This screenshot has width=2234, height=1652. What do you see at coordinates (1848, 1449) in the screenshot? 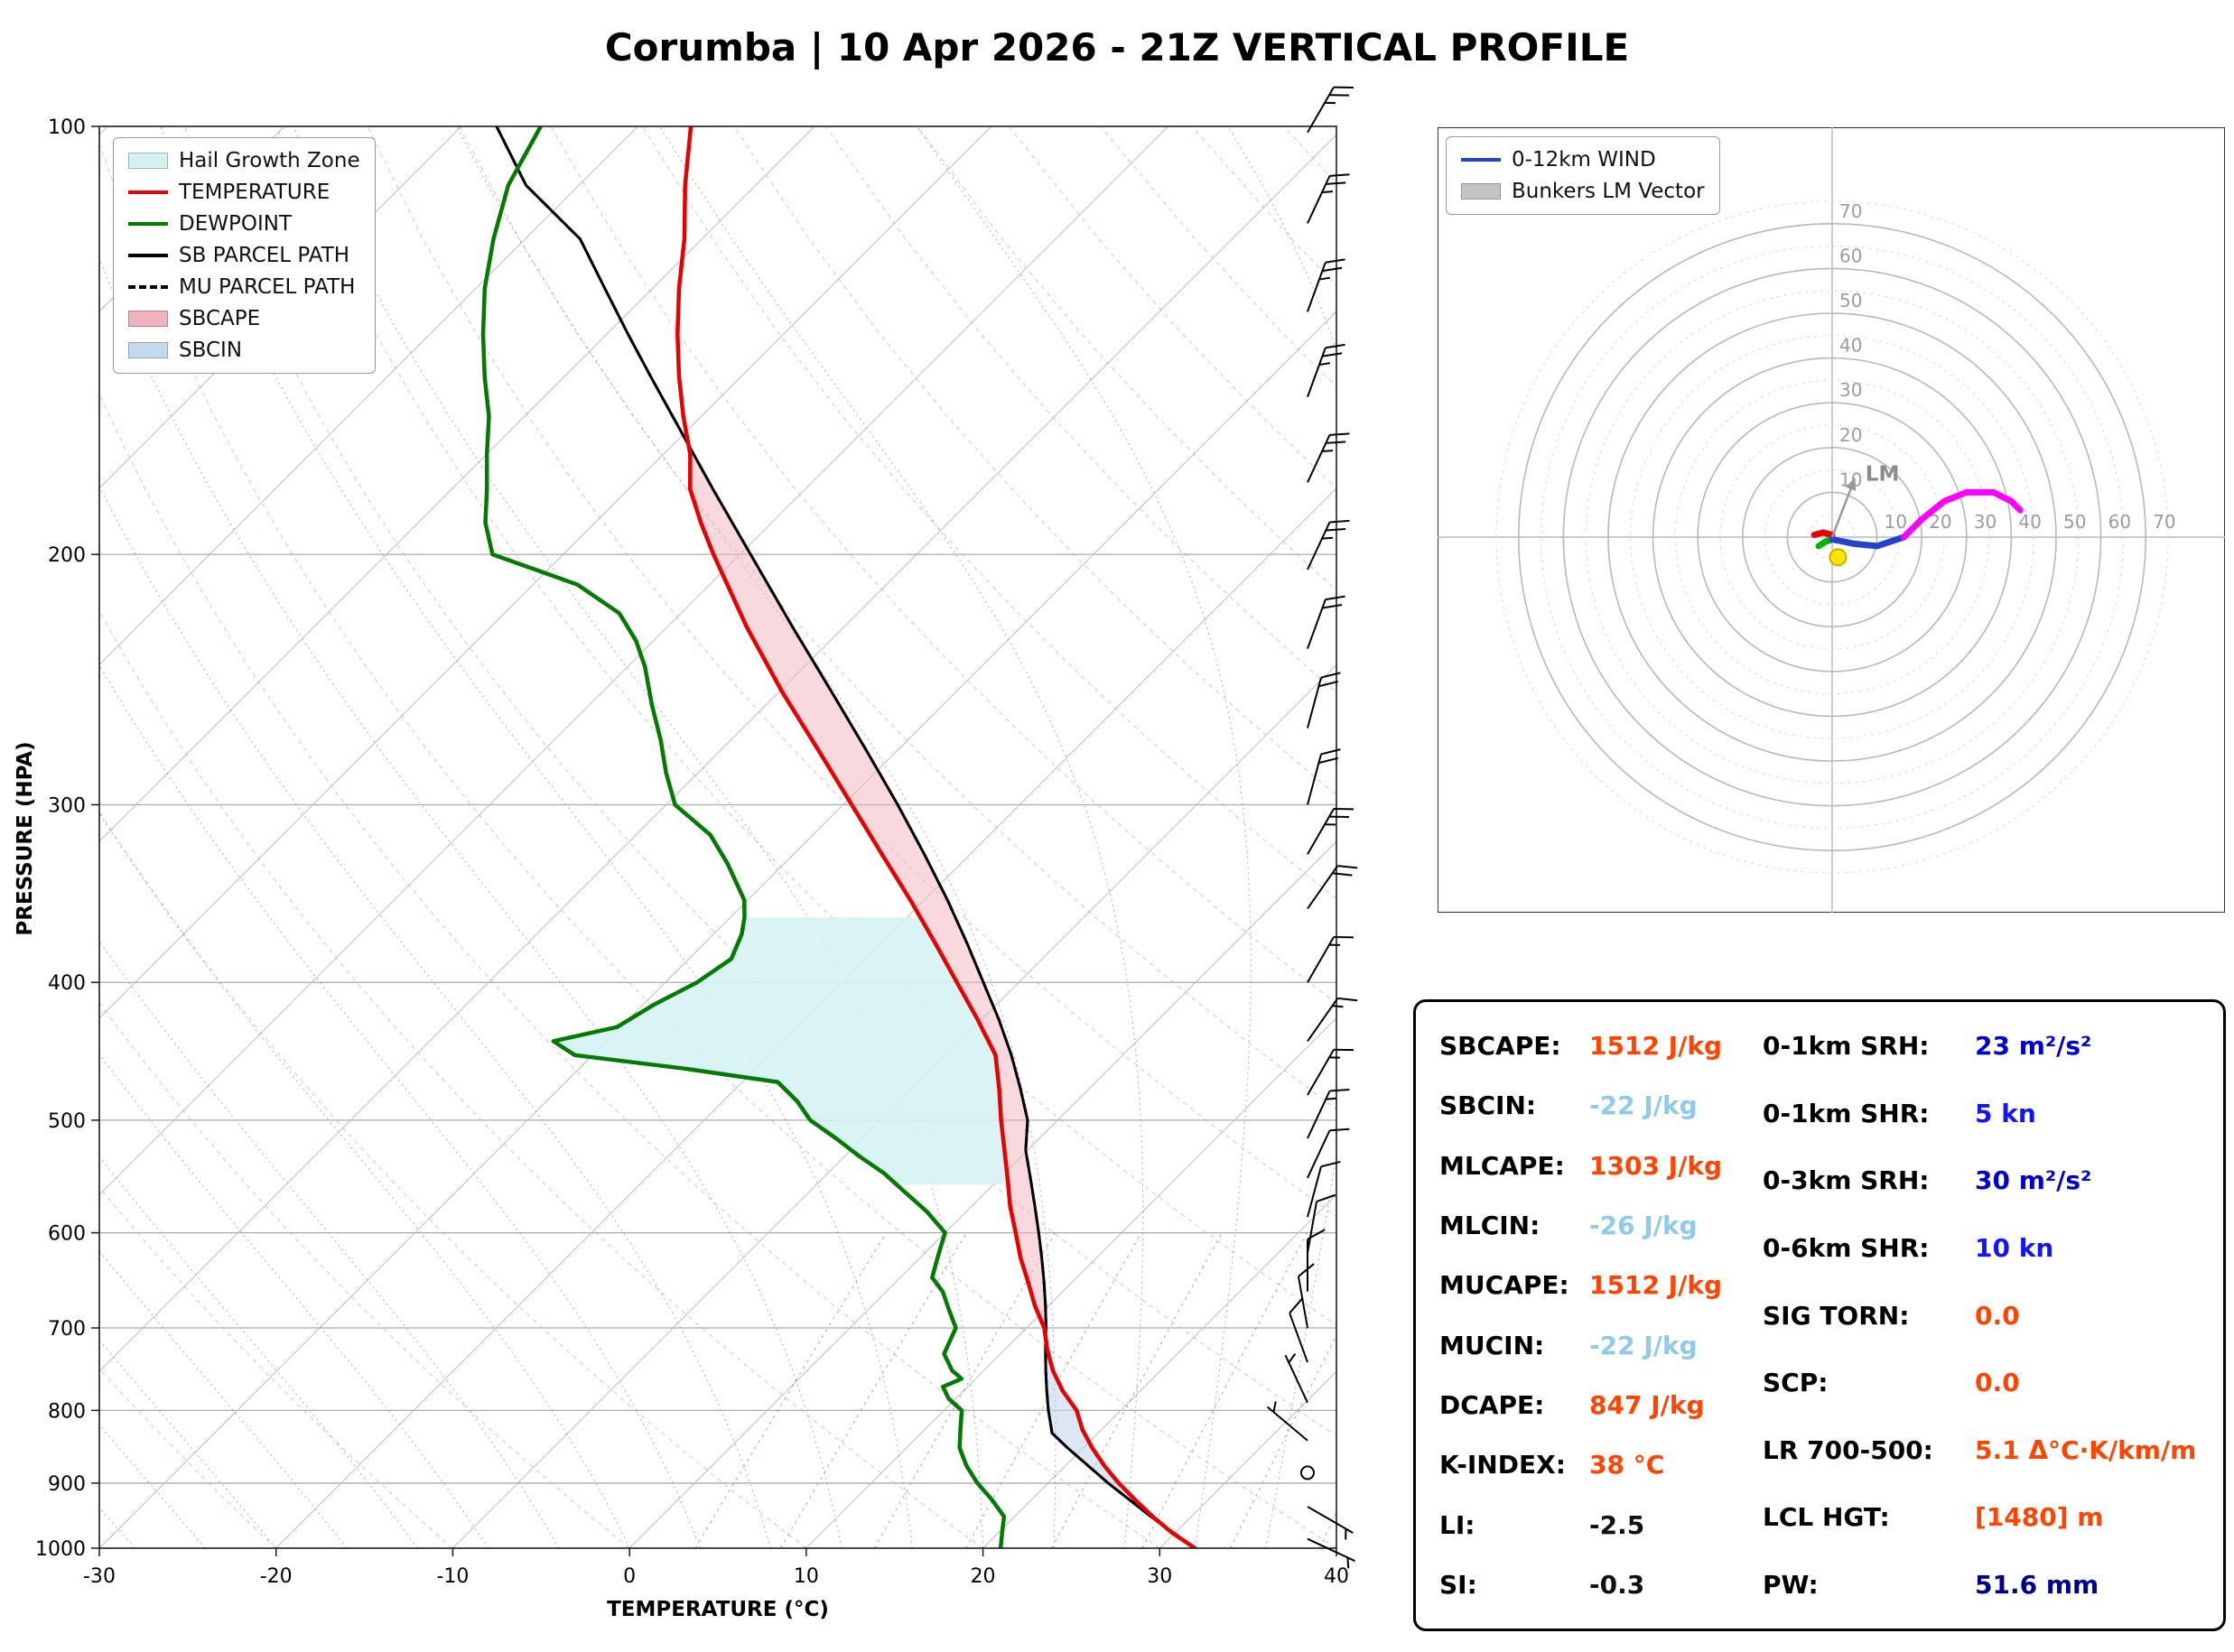
I see `stat-label: LR 700-500:` at bounding box center [1848, 1449].